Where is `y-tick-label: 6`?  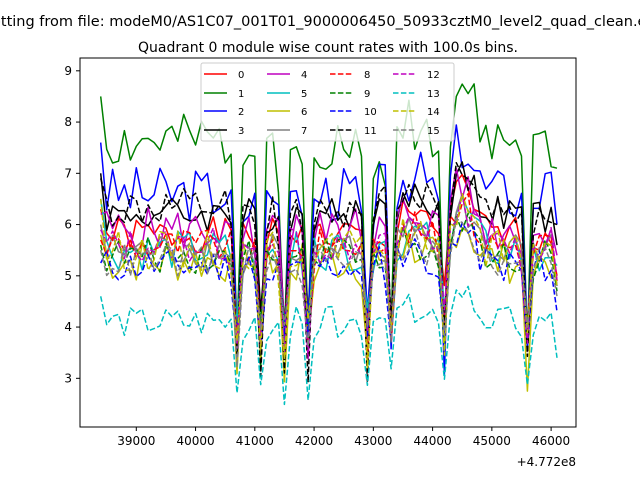 y-tick-label: 6 is located at coordinates (68, 225).